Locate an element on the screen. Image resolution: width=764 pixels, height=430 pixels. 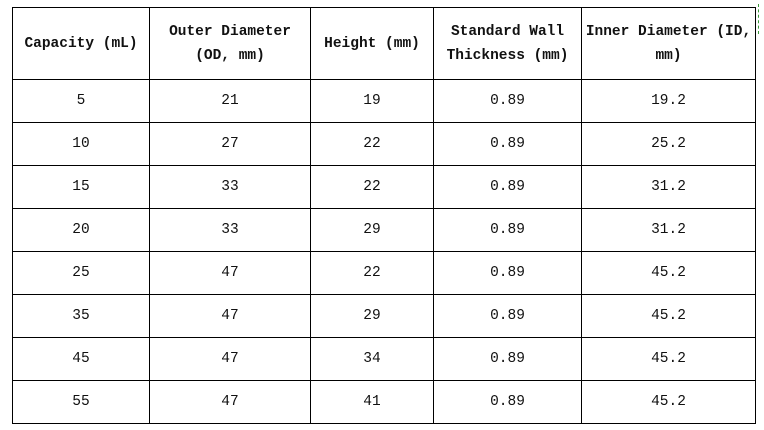
table-row: 55 47 41 0.89 45.2 is located at coordinates (384, 402).